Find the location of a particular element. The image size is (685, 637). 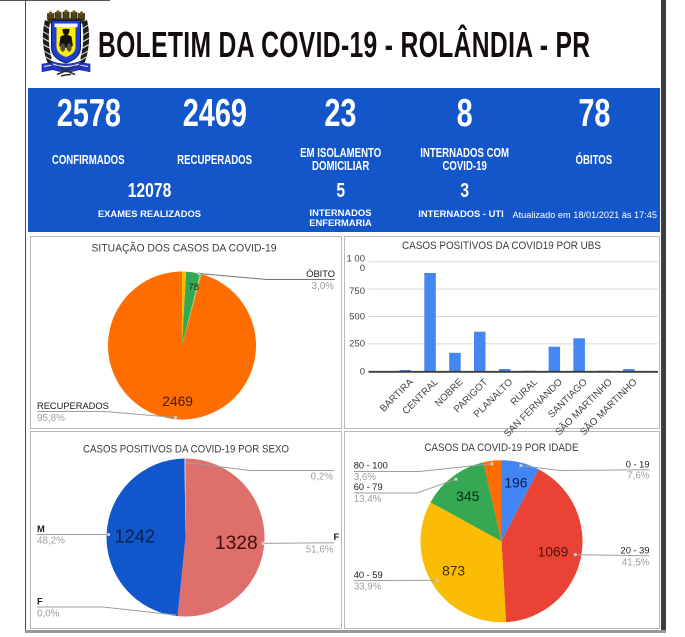

svg-text: 1328 is located at coordinates (236, 543).